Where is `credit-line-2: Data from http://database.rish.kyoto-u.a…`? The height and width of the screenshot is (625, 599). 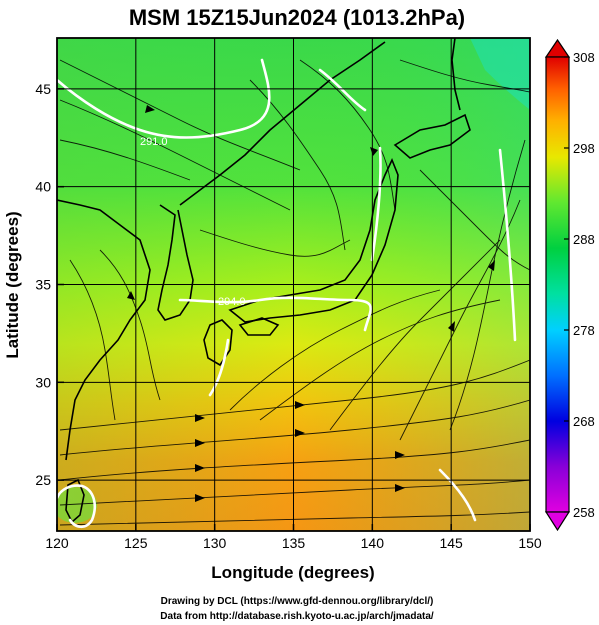
credit-line-2: Data from http://database.rish.kyoto-u.a… is located at coordinates (297, 616).